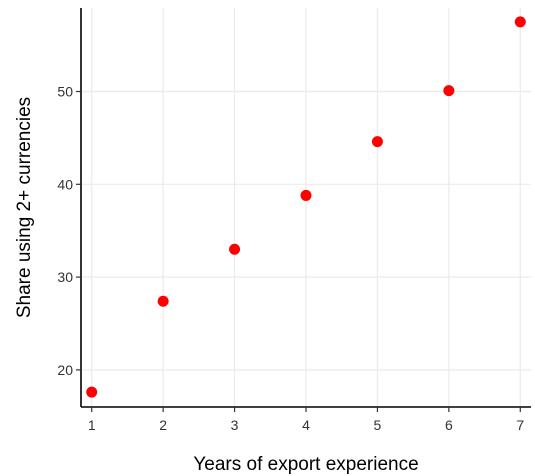 The height and width of the screenshot is (476, 535). What do you see at coordinates (235, 425) in the screenshot?
I see `x-tick-label: 3` at bounding box center [235, 425].